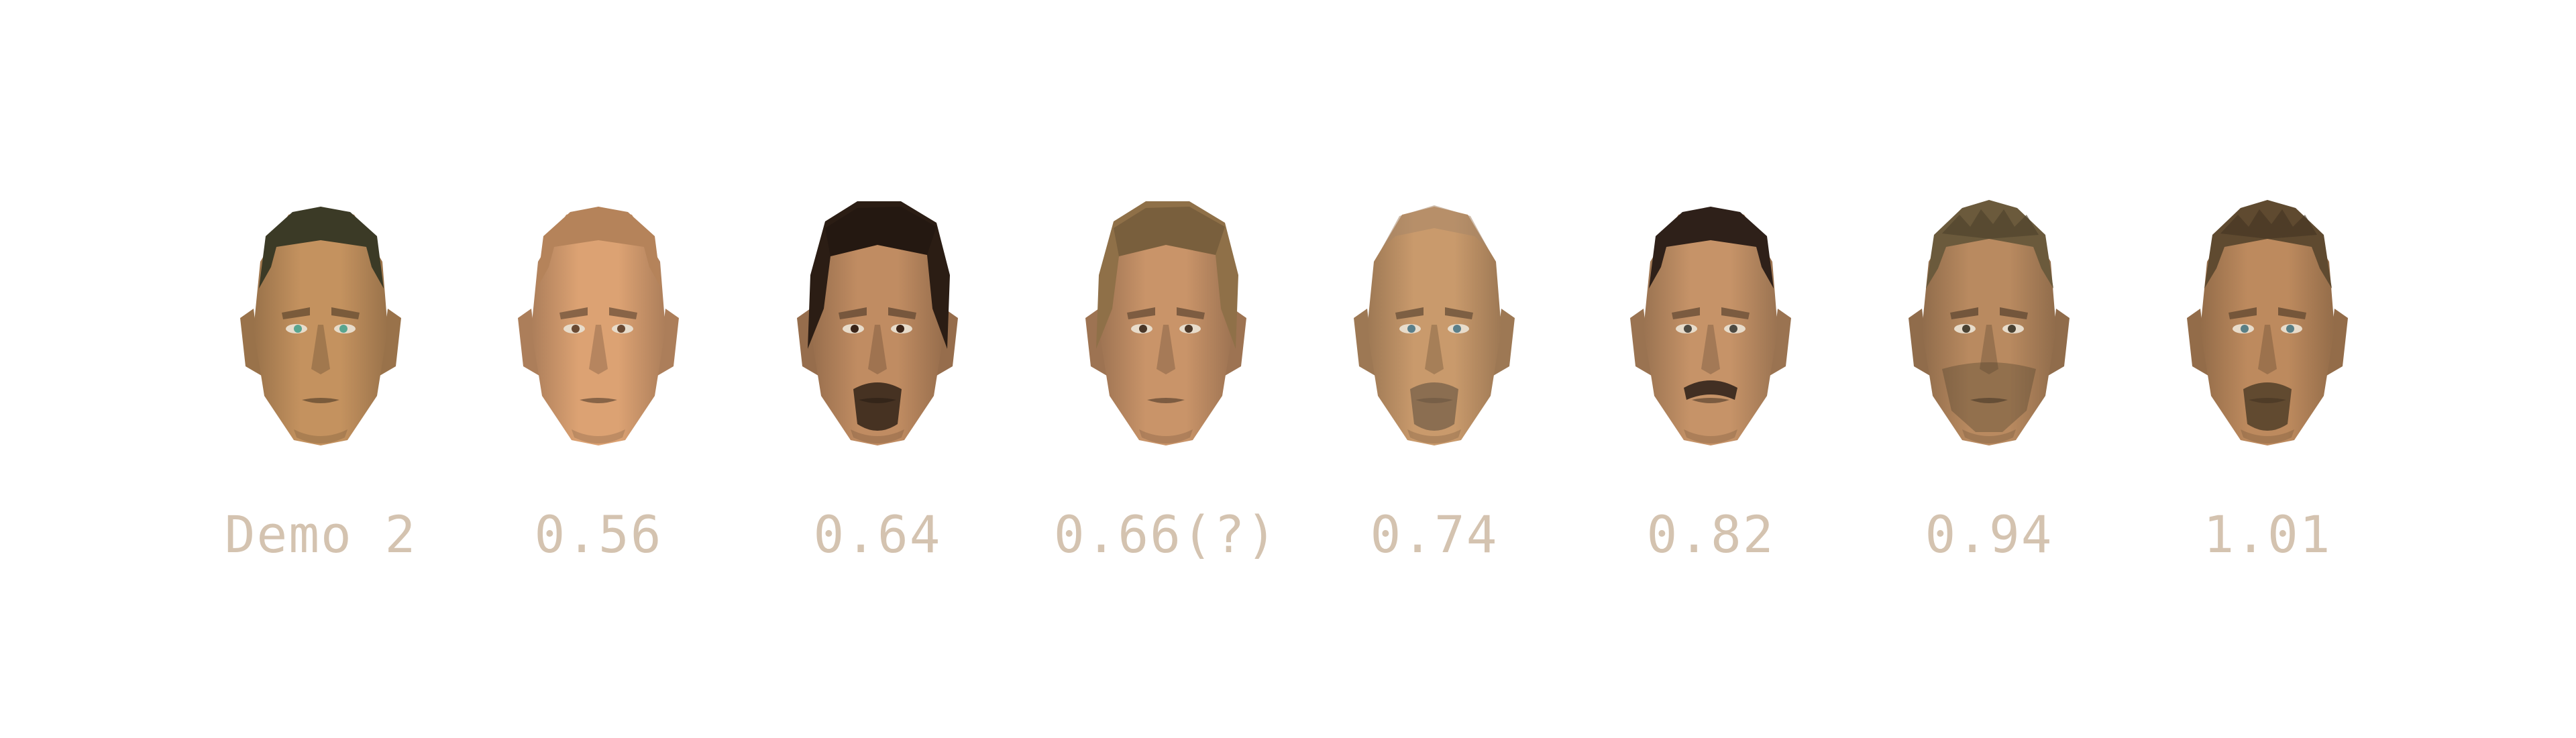 This screenshot has height=738, width=2576. What do you see at coordinates (2267, 534) in the screenshot?
I see `version-label: 1.01` at bounding box center [2267, 534].